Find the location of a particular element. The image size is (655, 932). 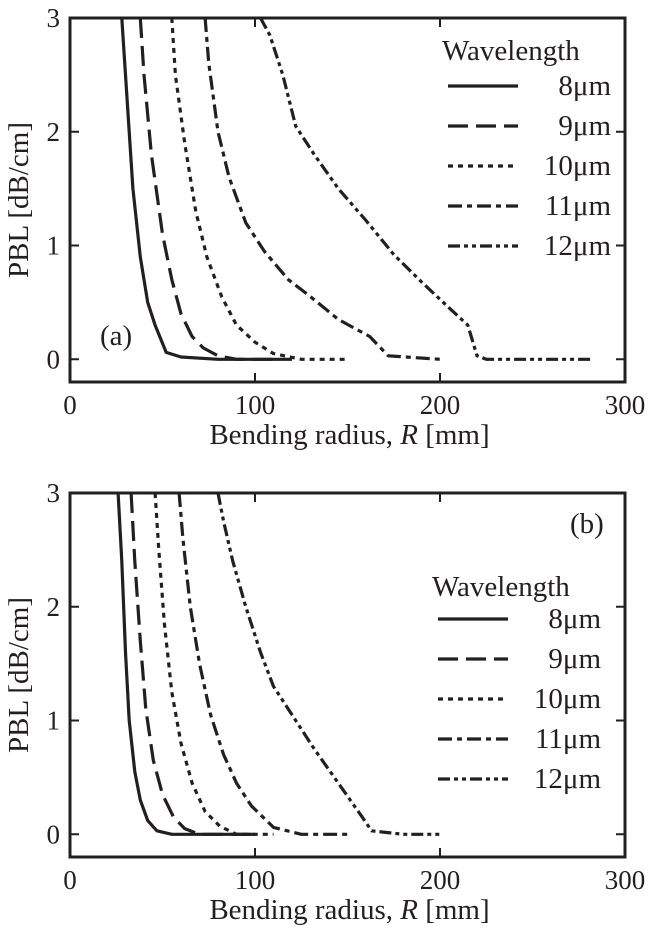

panel-label: (a) is located at coordinates (116, 336).